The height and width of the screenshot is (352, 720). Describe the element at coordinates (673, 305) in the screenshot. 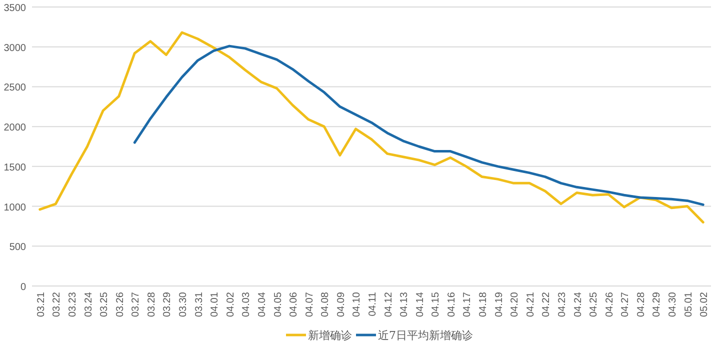

I see `x-tick-label: 04.30` at that location.